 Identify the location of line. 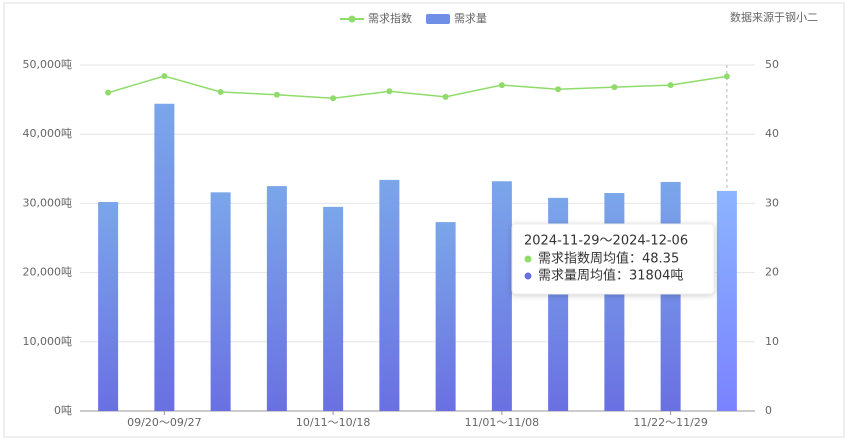
(417, 87).